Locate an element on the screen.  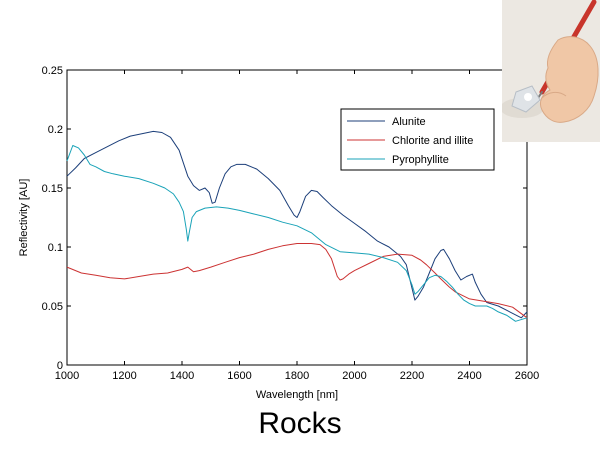
x-tick-label: 2200 is located at coordinates (412, 376).